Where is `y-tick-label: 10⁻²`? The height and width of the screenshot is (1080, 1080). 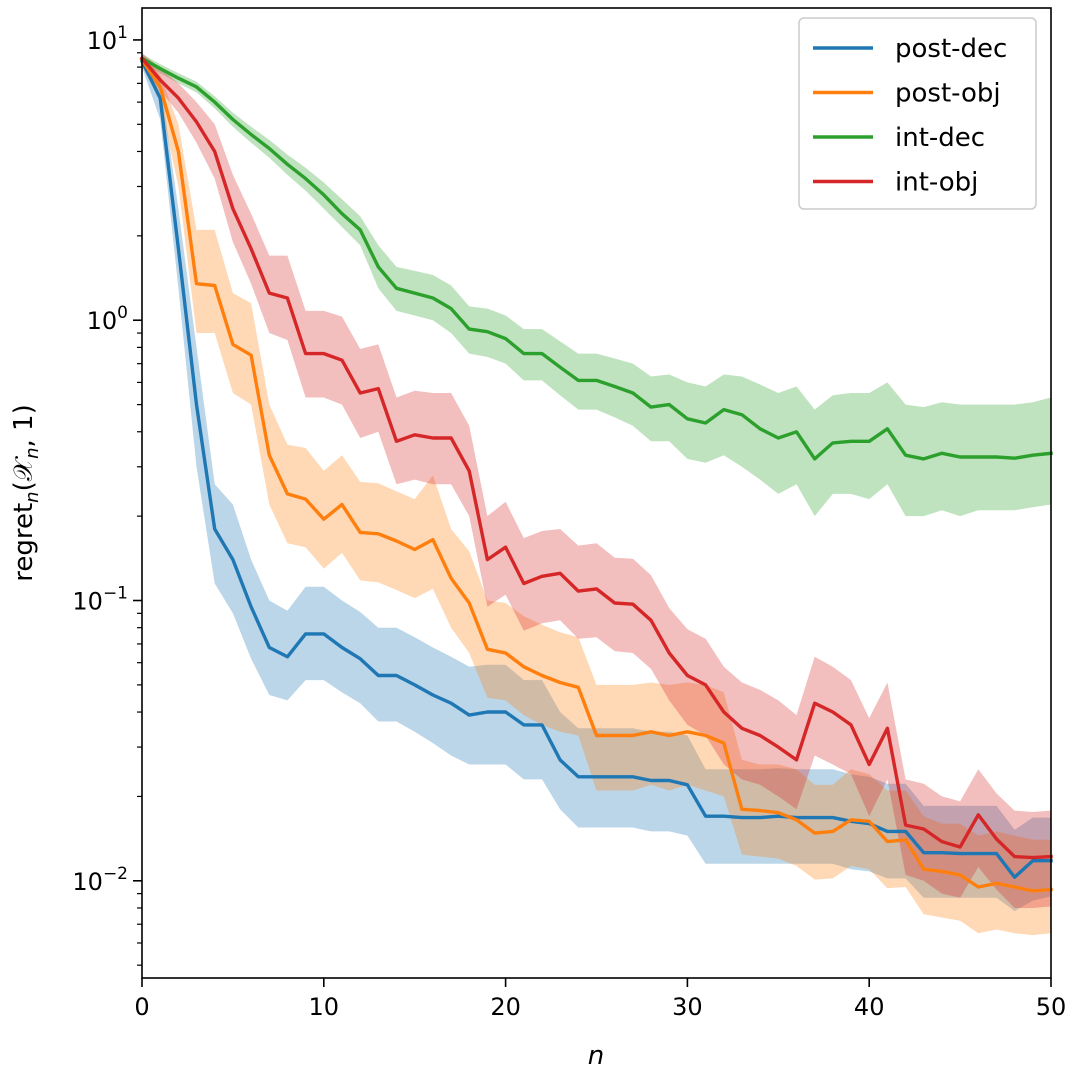
y-tick-label: 10⁻² is located at coordinates (100, 880).